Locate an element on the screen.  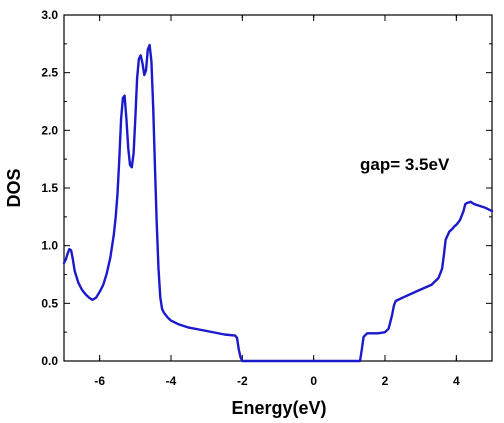
x-tick-label: 2 is located at coordinates (385, 381).